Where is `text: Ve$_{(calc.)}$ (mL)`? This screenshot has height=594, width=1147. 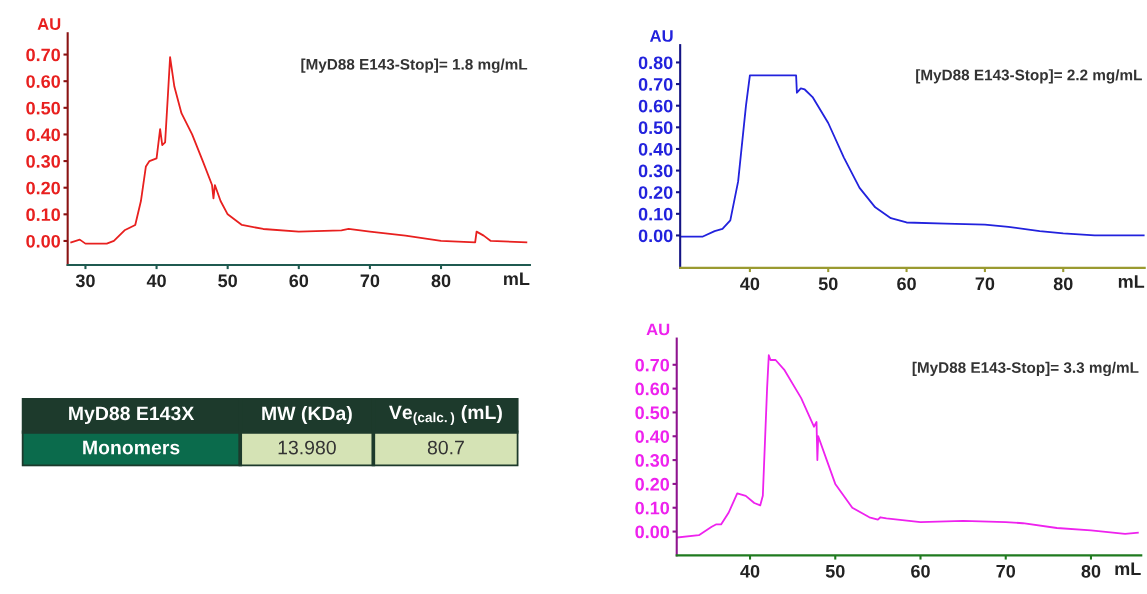
text: Ve$_{(calc.)}$ (mL) is located at coordinates (445, 414).